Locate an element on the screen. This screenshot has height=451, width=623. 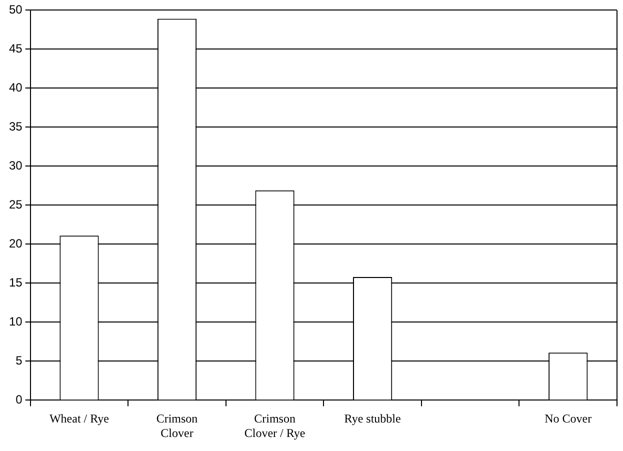
y-tick-label: 40 is located at coordinates (15, 87).